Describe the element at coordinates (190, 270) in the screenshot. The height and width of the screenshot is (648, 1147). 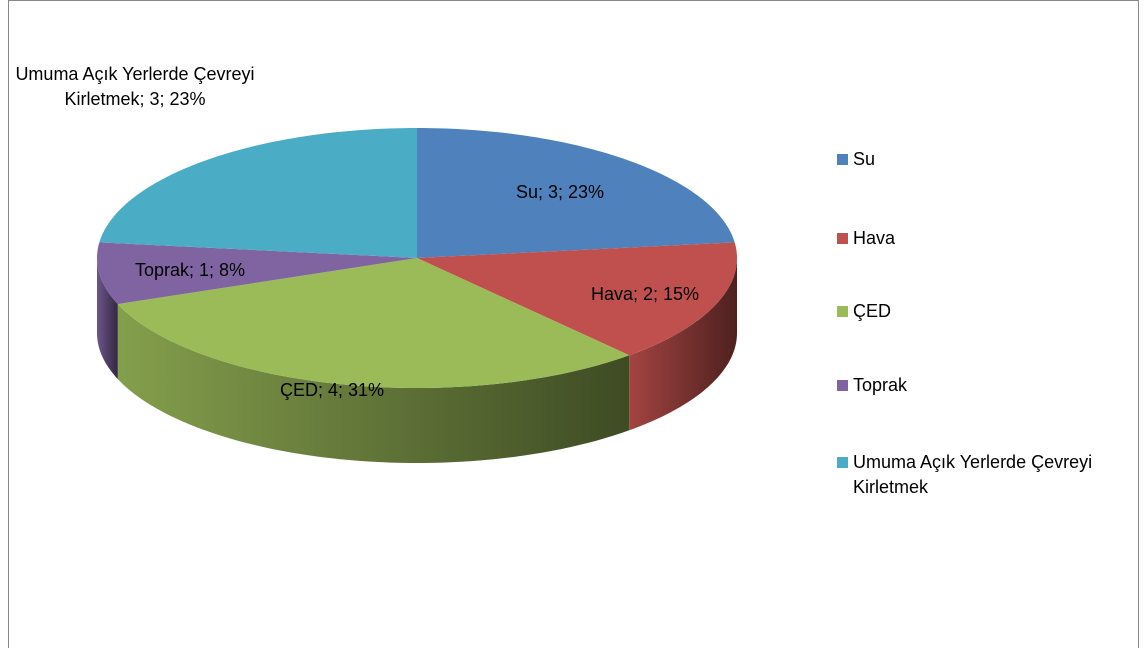
I see `data-label: Toprak; 1; 8%` at that location.